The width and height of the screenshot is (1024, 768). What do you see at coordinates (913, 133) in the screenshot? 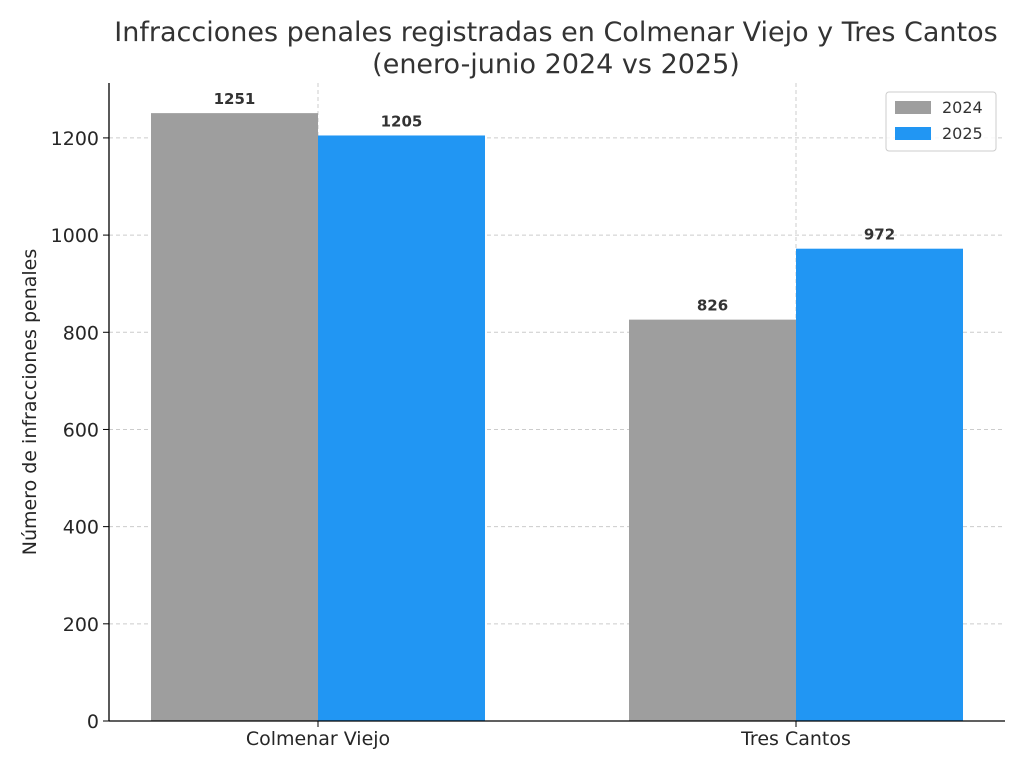
I see `legend-swatch-2025` at bounding box center [913, 133].